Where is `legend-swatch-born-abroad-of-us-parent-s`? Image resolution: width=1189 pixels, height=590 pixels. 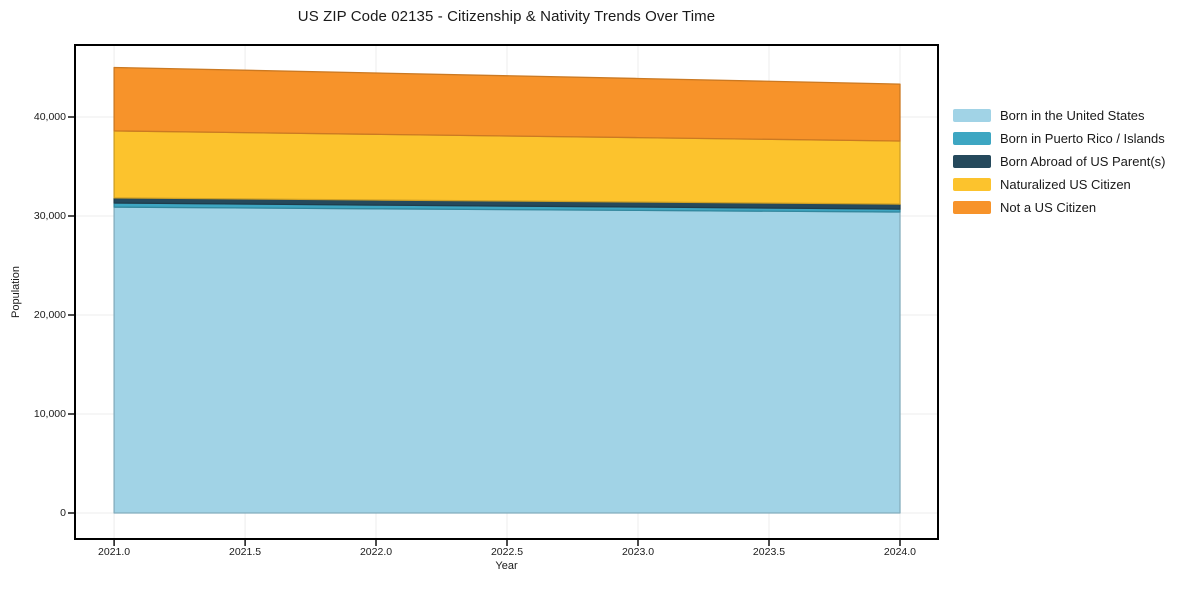
legend-swatch-born-abroad-of-us-parent-s is located at coordinates (972, 161).